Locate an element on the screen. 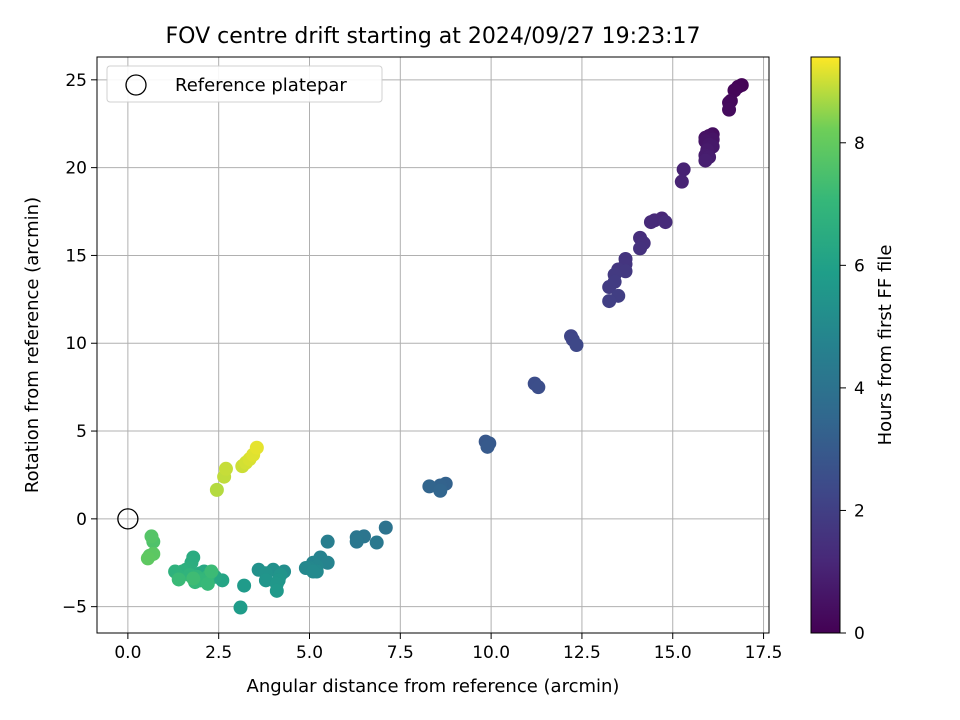 The image size is (960, 720). x-tick-label: 7.5 is located at coordinates (400, 653).